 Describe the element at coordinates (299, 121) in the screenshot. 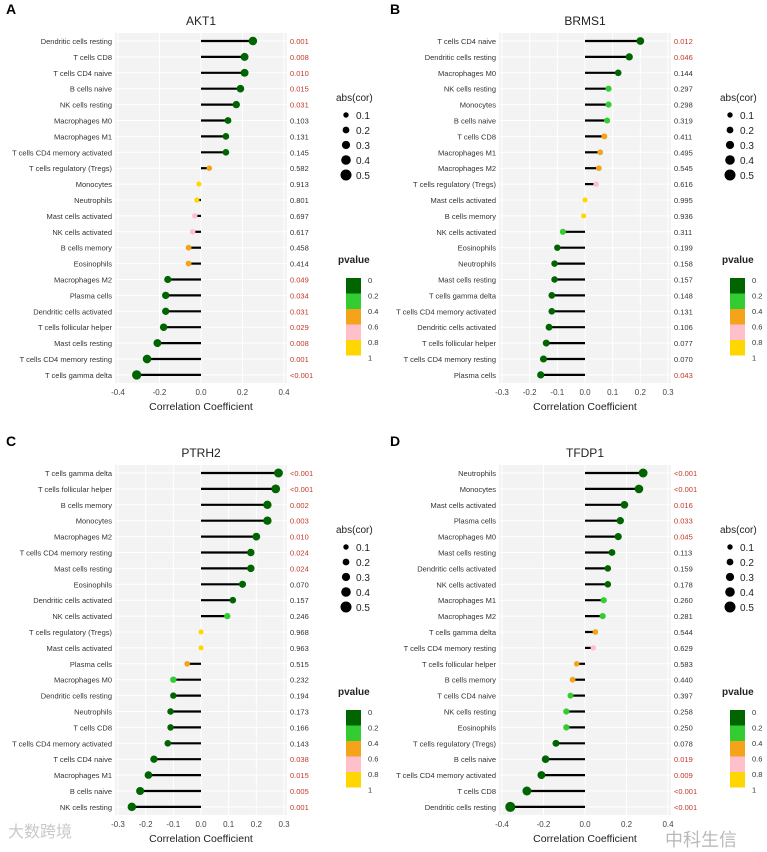

I see `pvalue-label: 0.103` at that location.